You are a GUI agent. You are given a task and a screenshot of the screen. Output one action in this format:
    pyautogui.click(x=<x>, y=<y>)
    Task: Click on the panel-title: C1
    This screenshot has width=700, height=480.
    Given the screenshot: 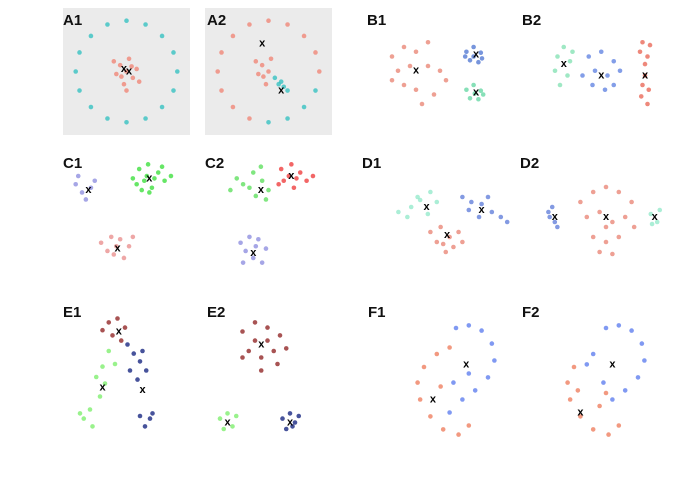 What is the action you would take?
    pyautogui.click(x=72, y=163)
    